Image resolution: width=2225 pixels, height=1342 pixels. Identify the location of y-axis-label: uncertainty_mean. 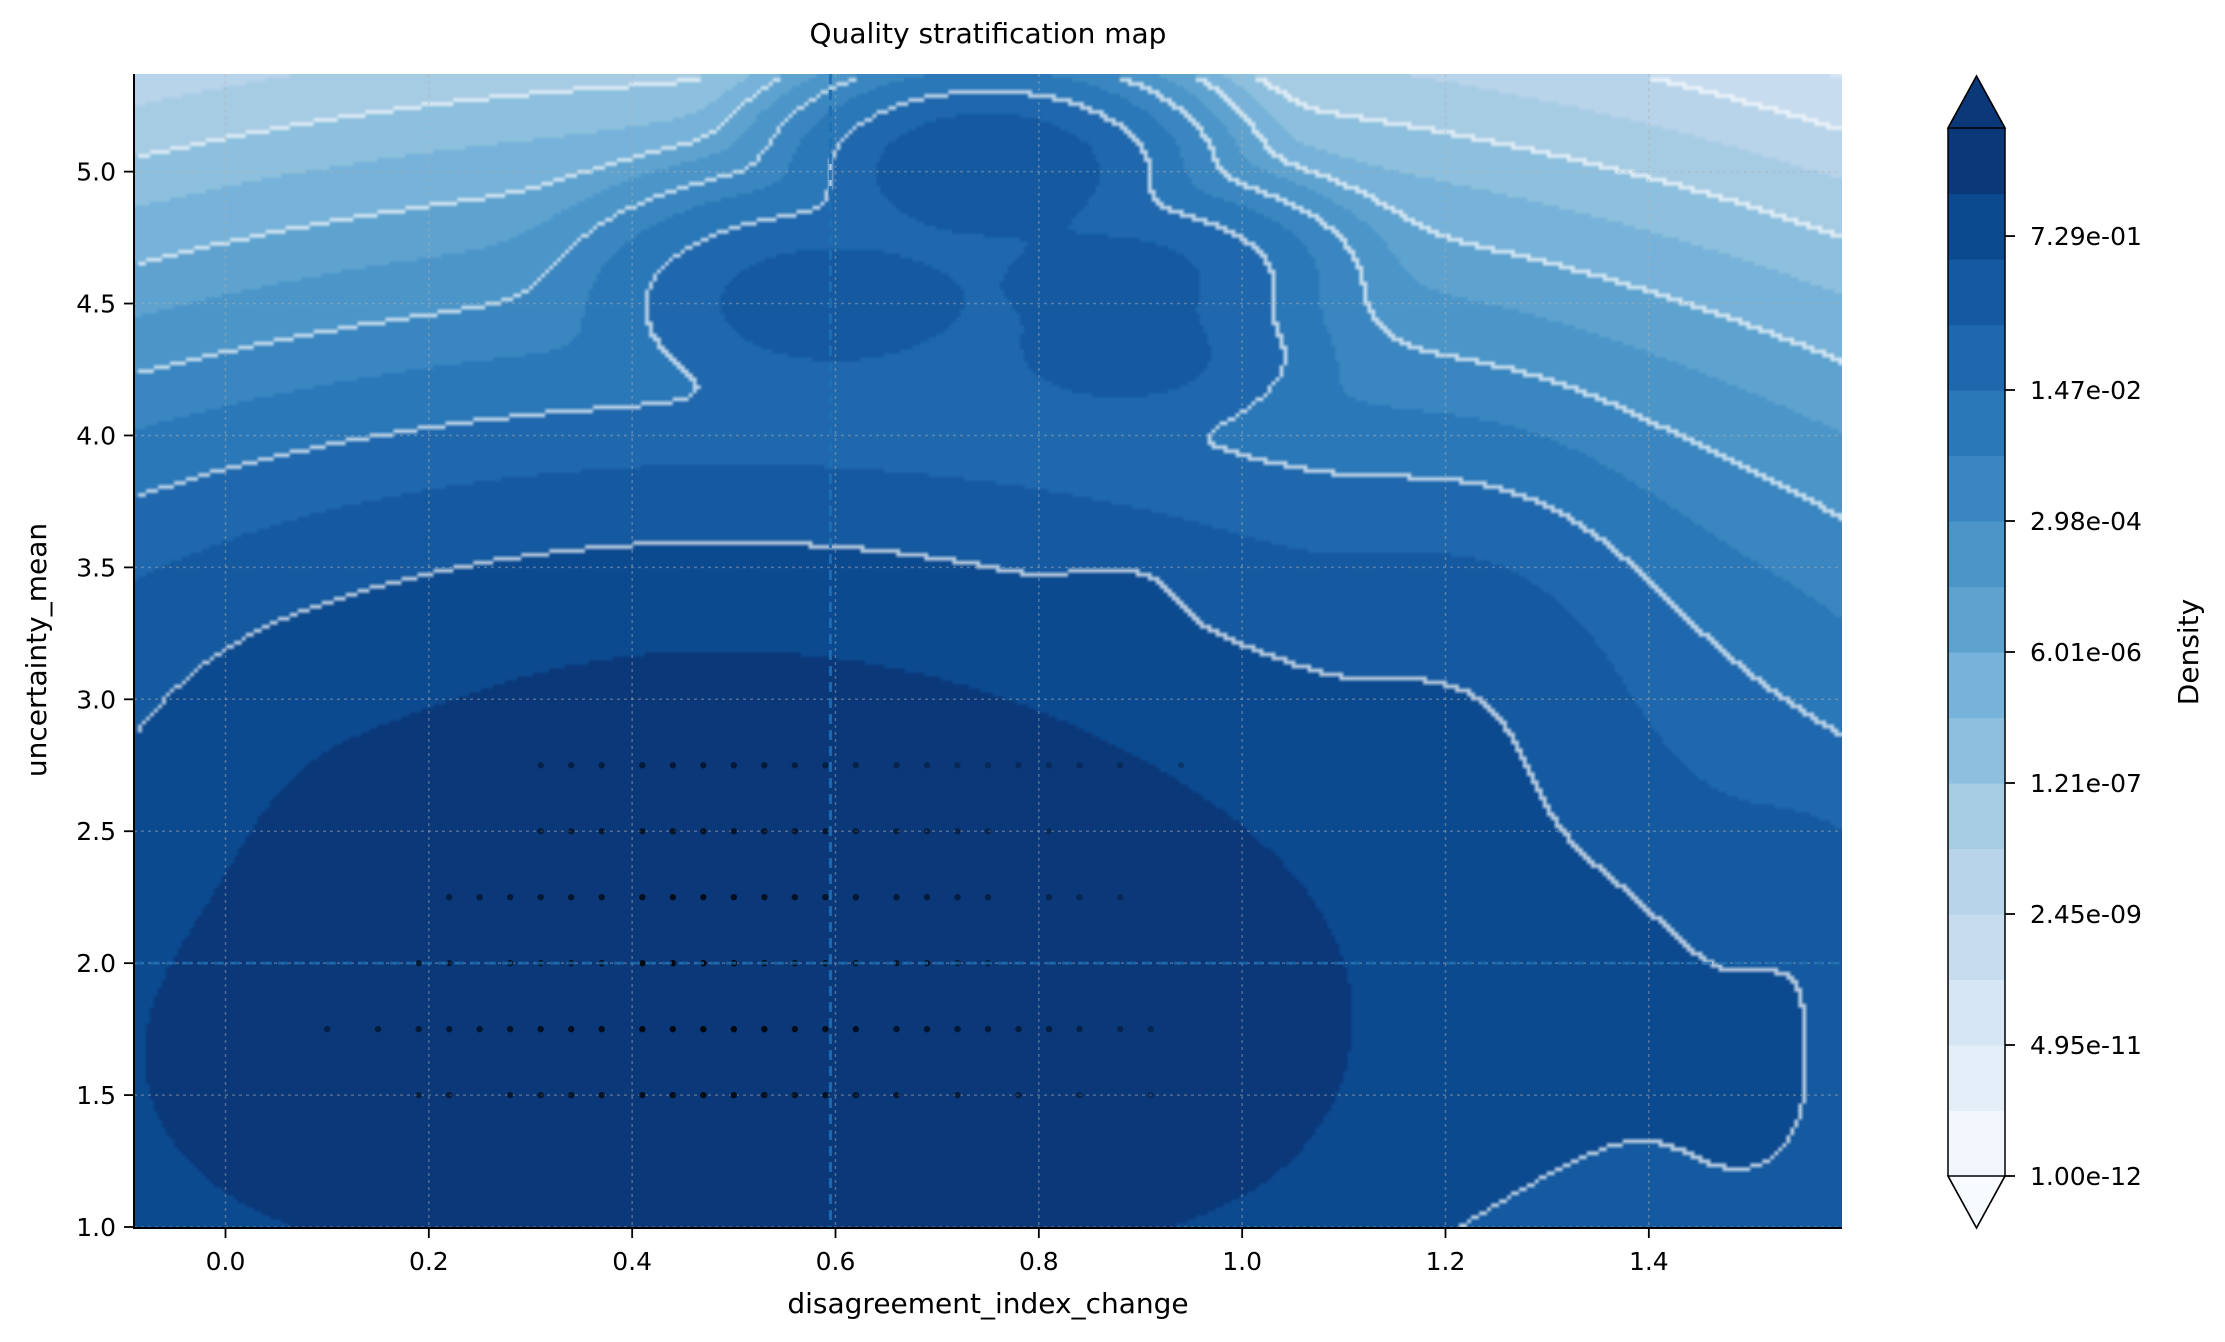
(36, 650).